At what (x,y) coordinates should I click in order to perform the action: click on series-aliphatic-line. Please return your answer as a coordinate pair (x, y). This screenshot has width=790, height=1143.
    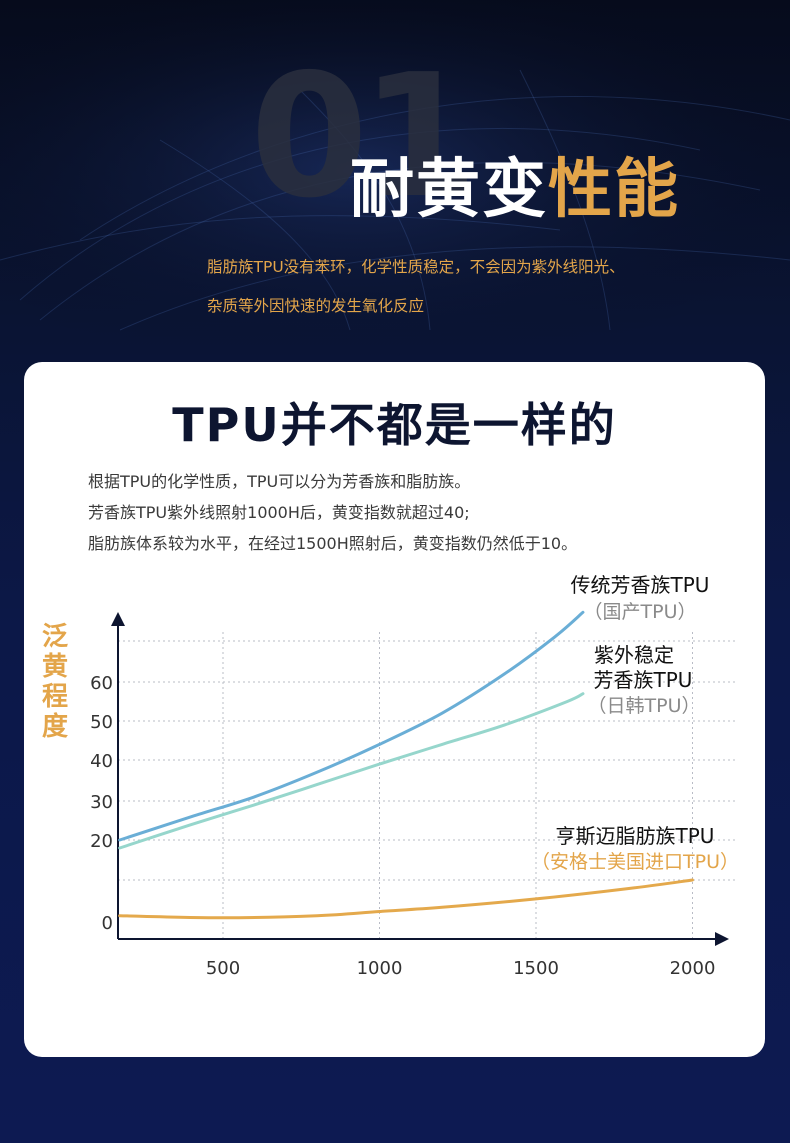
    Looking at the image, I should click on (406, 899).